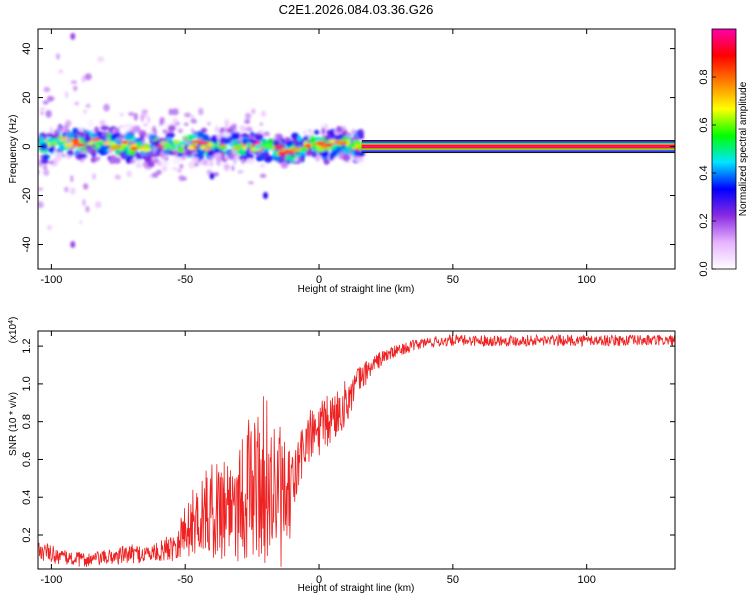 This screenshot has width=750, height=600. I want to click on snr-x-tick-label: 100, so click(586, 580).